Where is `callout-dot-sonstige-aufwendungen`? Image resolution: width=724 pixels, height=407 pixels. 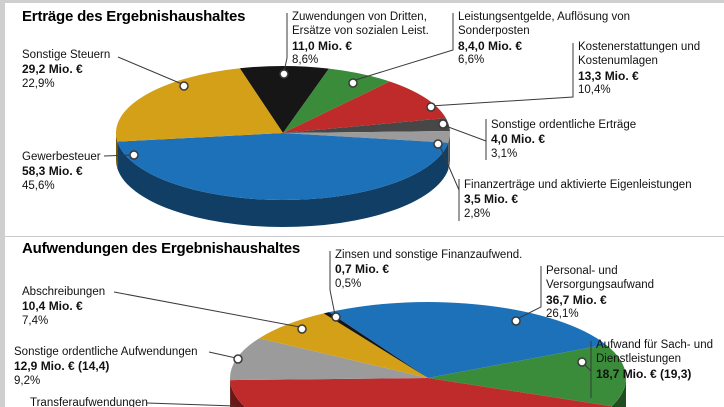
callout-dot-sonstige-aufwendungen is located at coordinates (238, 359).